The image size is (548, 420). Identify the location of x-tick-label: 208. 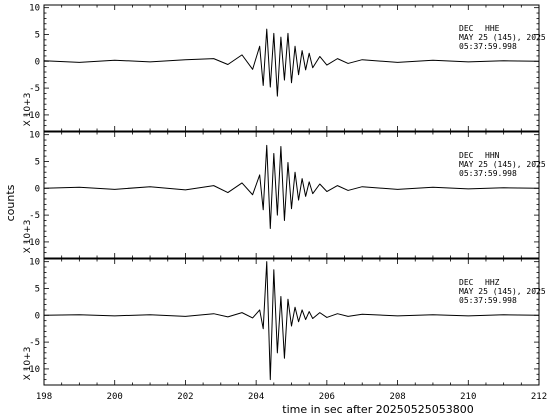
(397, 397).